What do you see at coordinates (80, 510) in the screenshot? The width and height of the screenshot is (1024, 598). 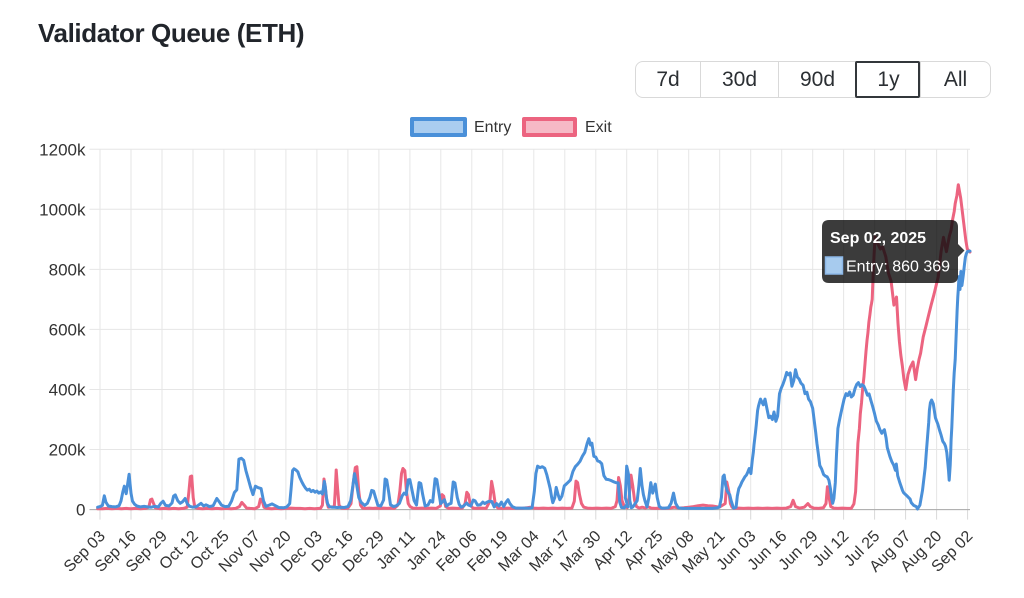 I see `svg-text: 0` at bounding box center [80, 510].